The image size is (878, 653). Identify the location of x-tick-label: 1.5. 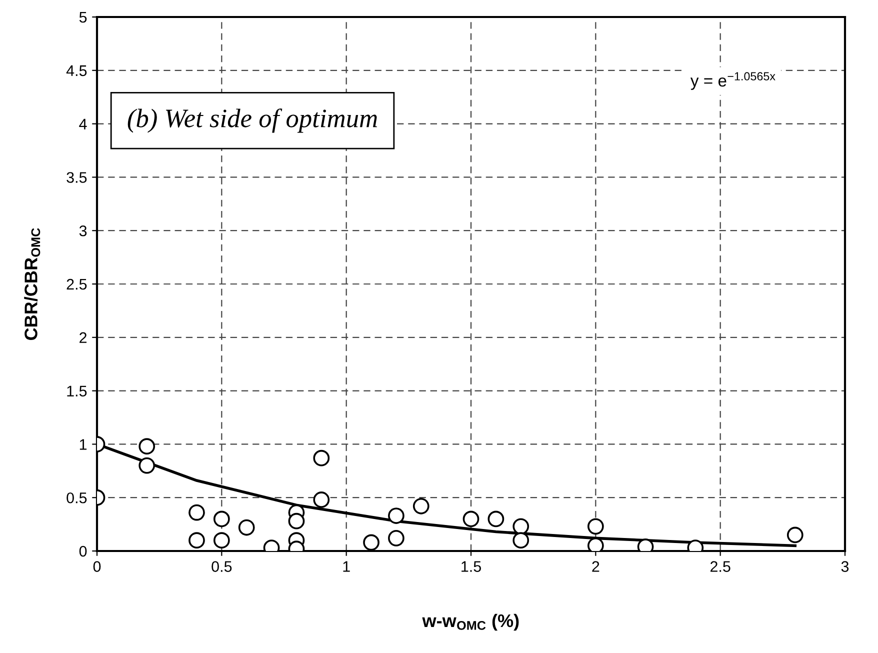
(471, 566).